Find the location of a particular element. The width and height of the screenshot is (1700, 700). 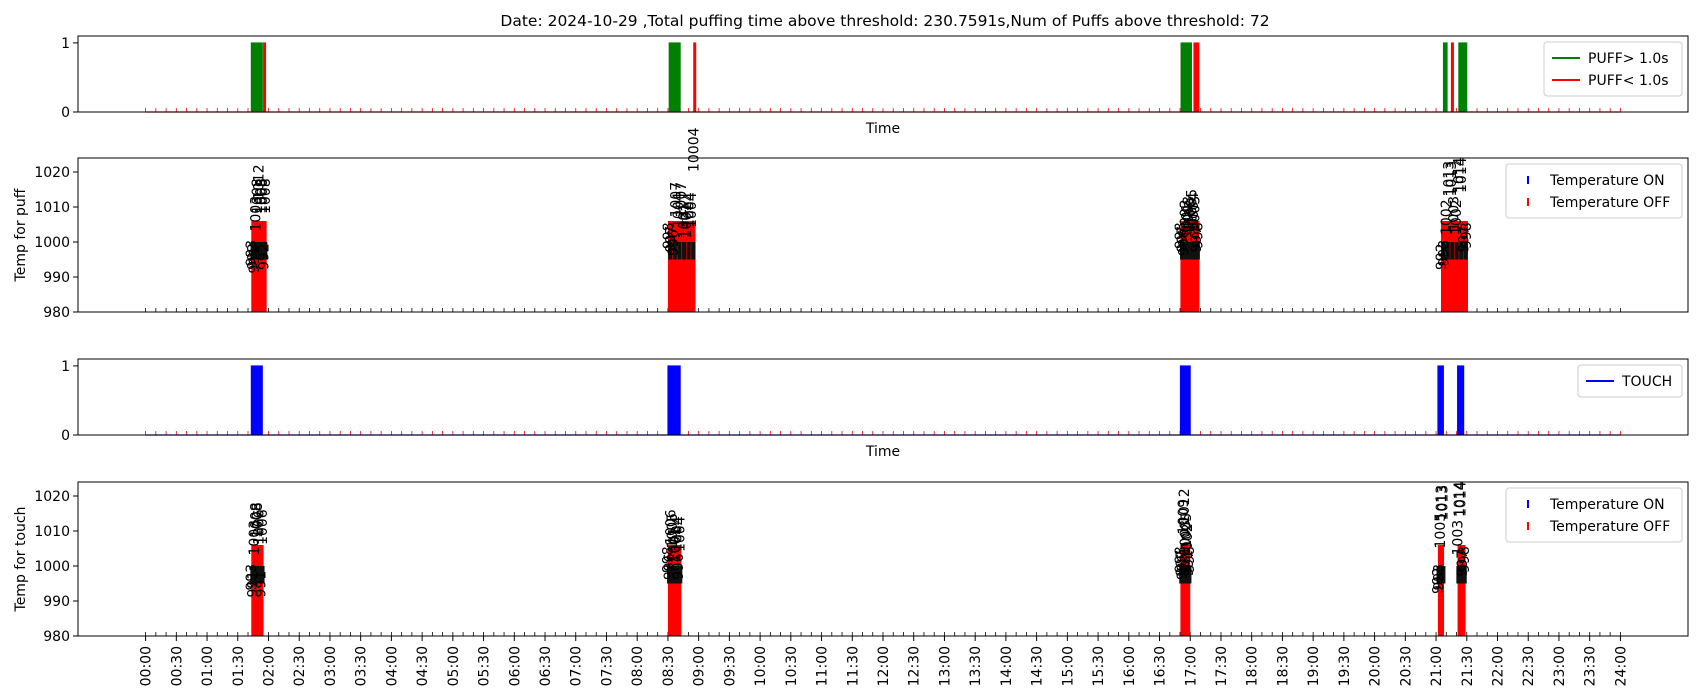

y-axis: 980 990 1000 1010 1020 is located at coordinates (56, 567).